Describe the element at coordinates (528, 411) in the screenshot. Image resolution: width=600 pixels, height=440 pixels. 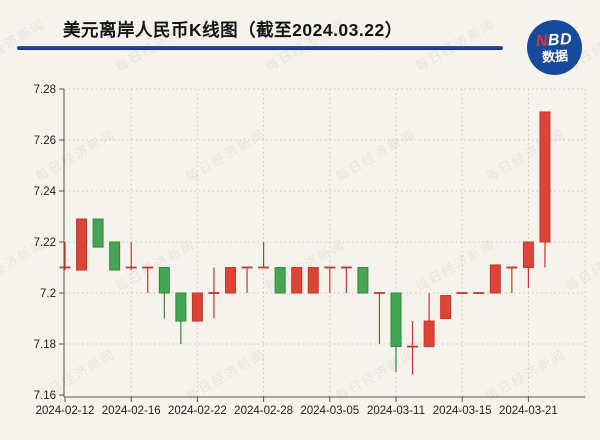
I see `x-axis-label: 2024-03-21` at that location.